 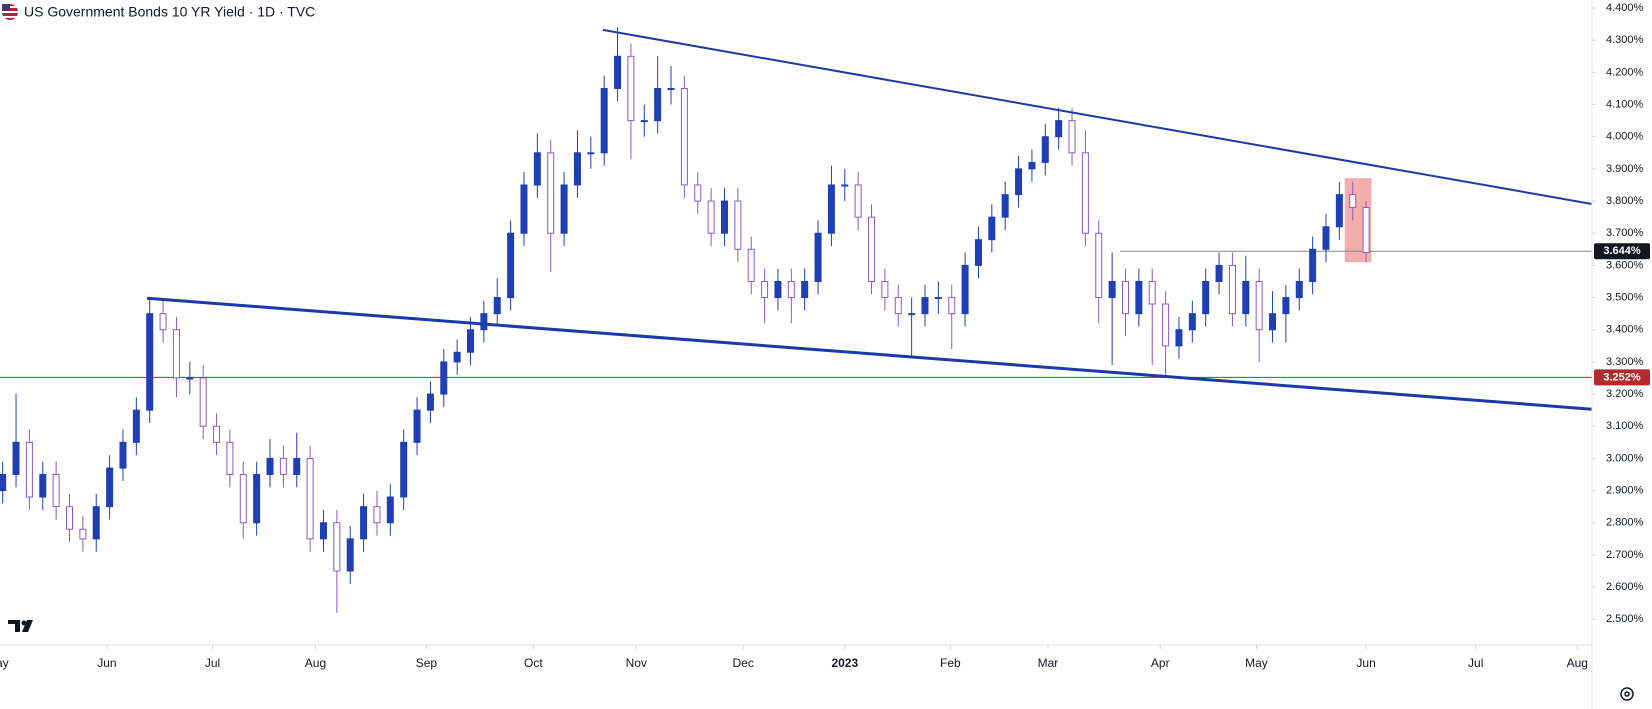 I want to click on x-tick-label: Feb, so click(x=950, y=663).